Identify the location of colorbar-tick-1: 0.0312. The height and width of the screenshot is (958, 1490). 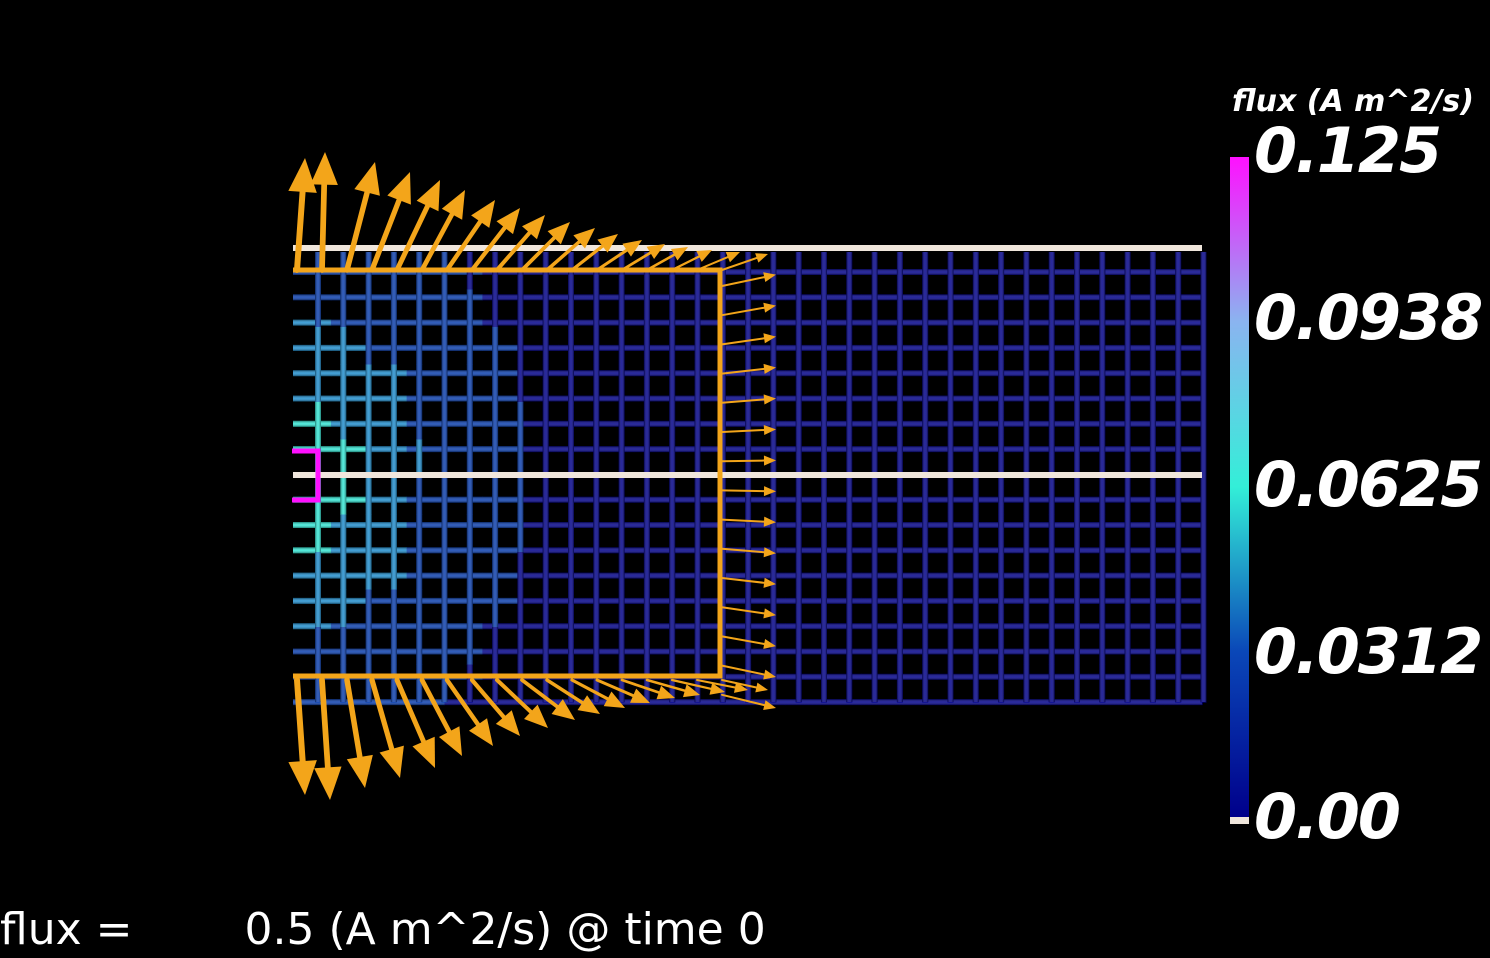
(1368, 651).